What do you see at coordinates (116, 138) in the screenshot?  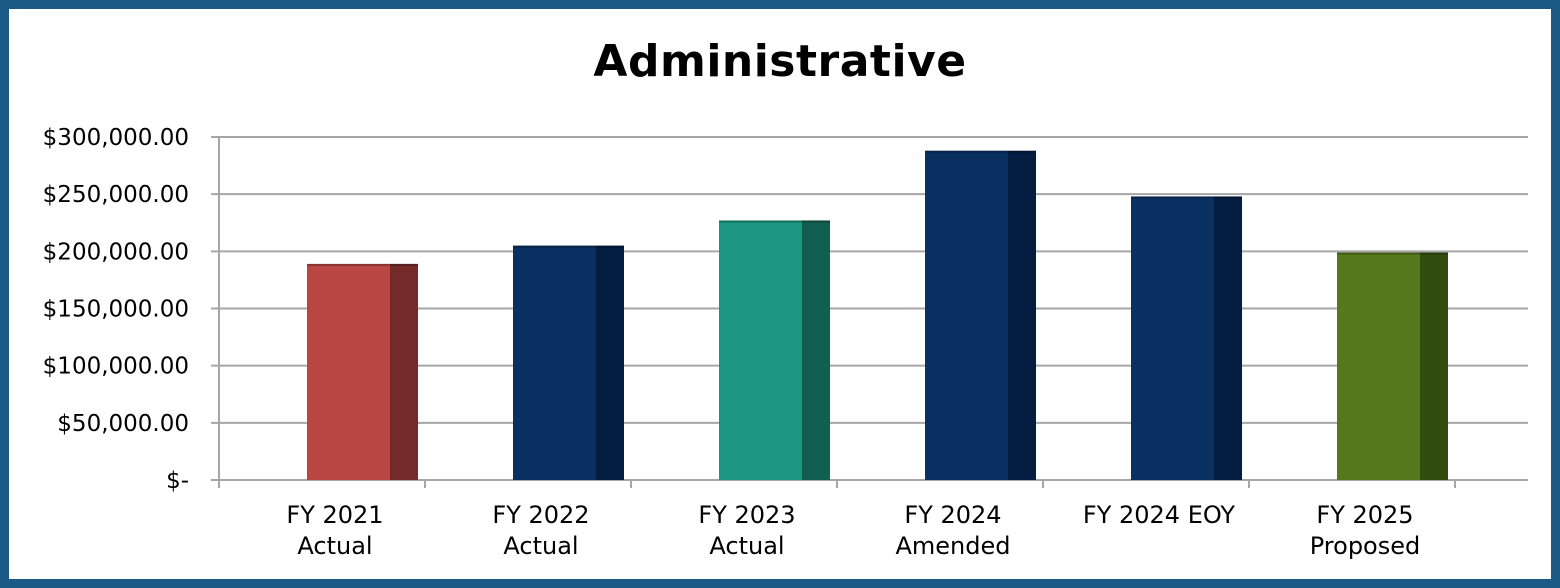 I see `y-tick-label: $300,000.00` at bounding box center [116, 138].